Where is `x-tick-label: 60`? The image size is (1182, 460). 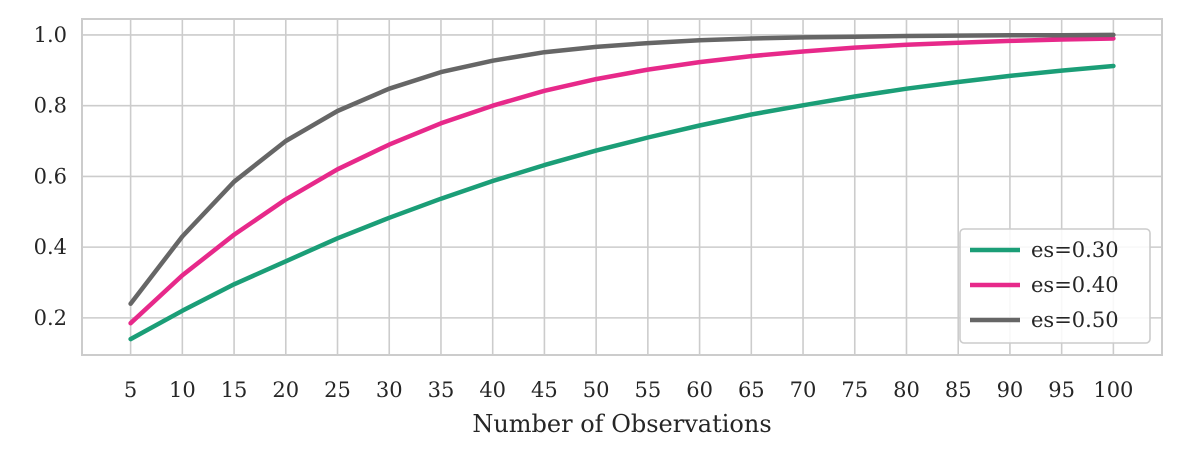
x-tick-label: 60 is located at coordinates (699, 390).